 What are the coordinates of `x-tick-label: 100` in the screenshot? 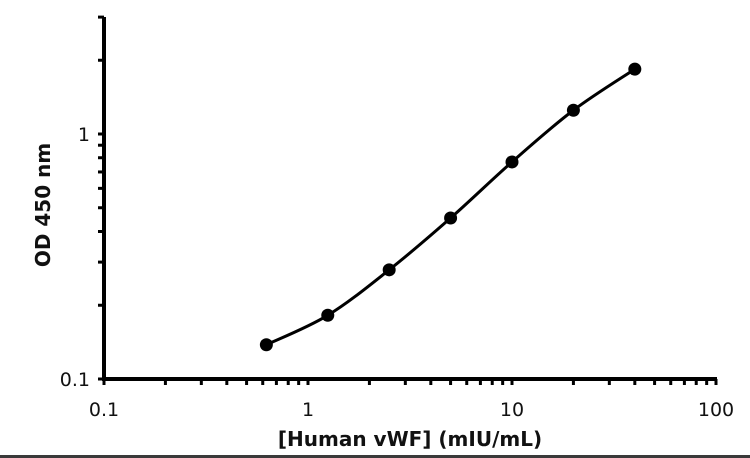 It's located at (716, 410).